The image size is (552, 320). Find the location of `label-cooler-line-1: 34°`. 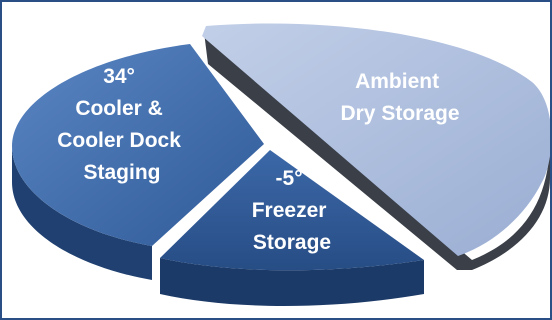

label-cooler-line-1: 34° is located at coordinates (119, 76).